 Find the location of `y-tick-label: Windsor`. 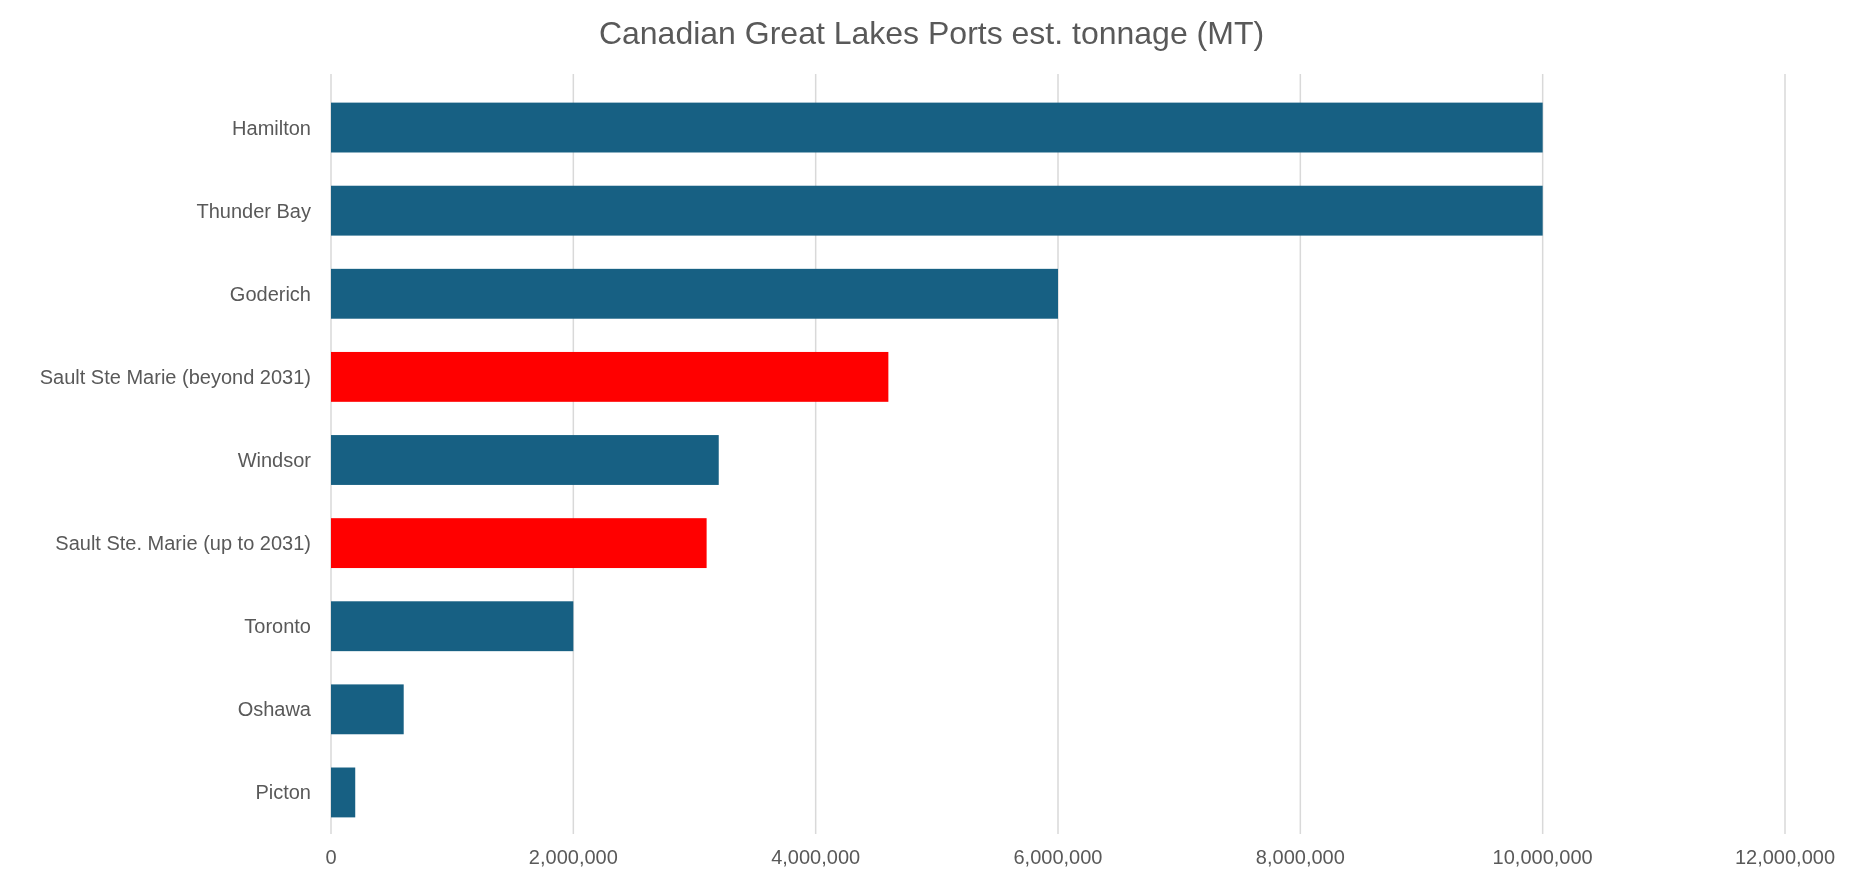

y-tick-label: Windsor is located at coordinates (274, 460).